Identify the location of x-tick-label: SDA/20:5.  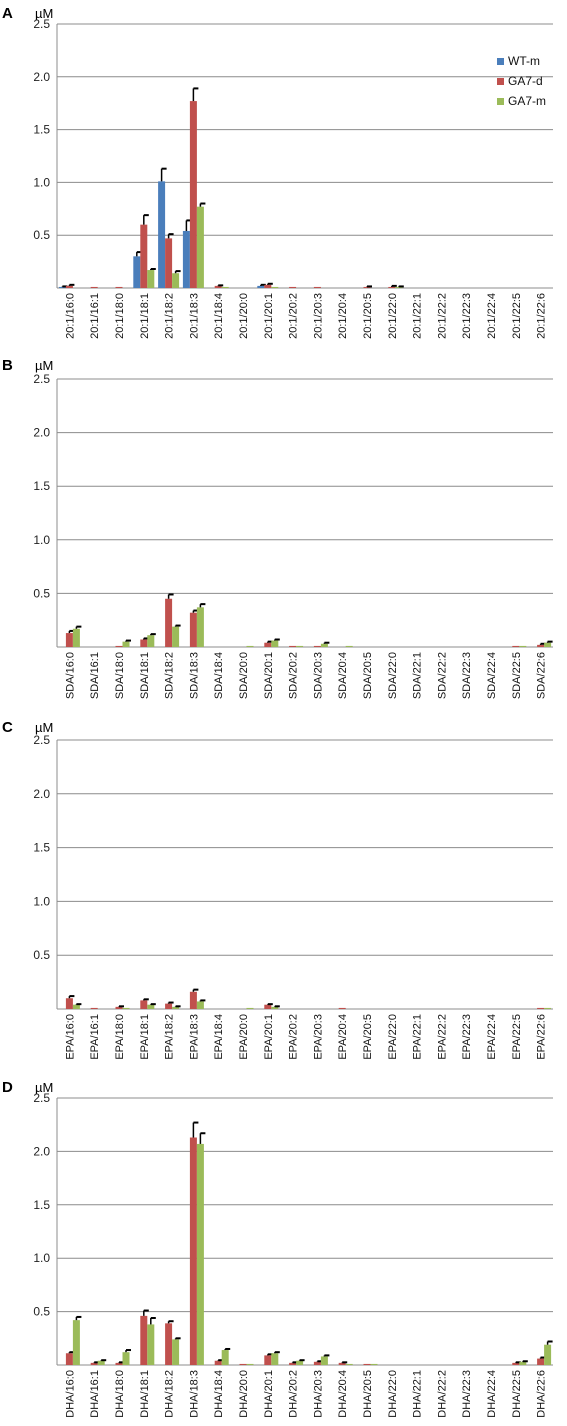
(368, 675).